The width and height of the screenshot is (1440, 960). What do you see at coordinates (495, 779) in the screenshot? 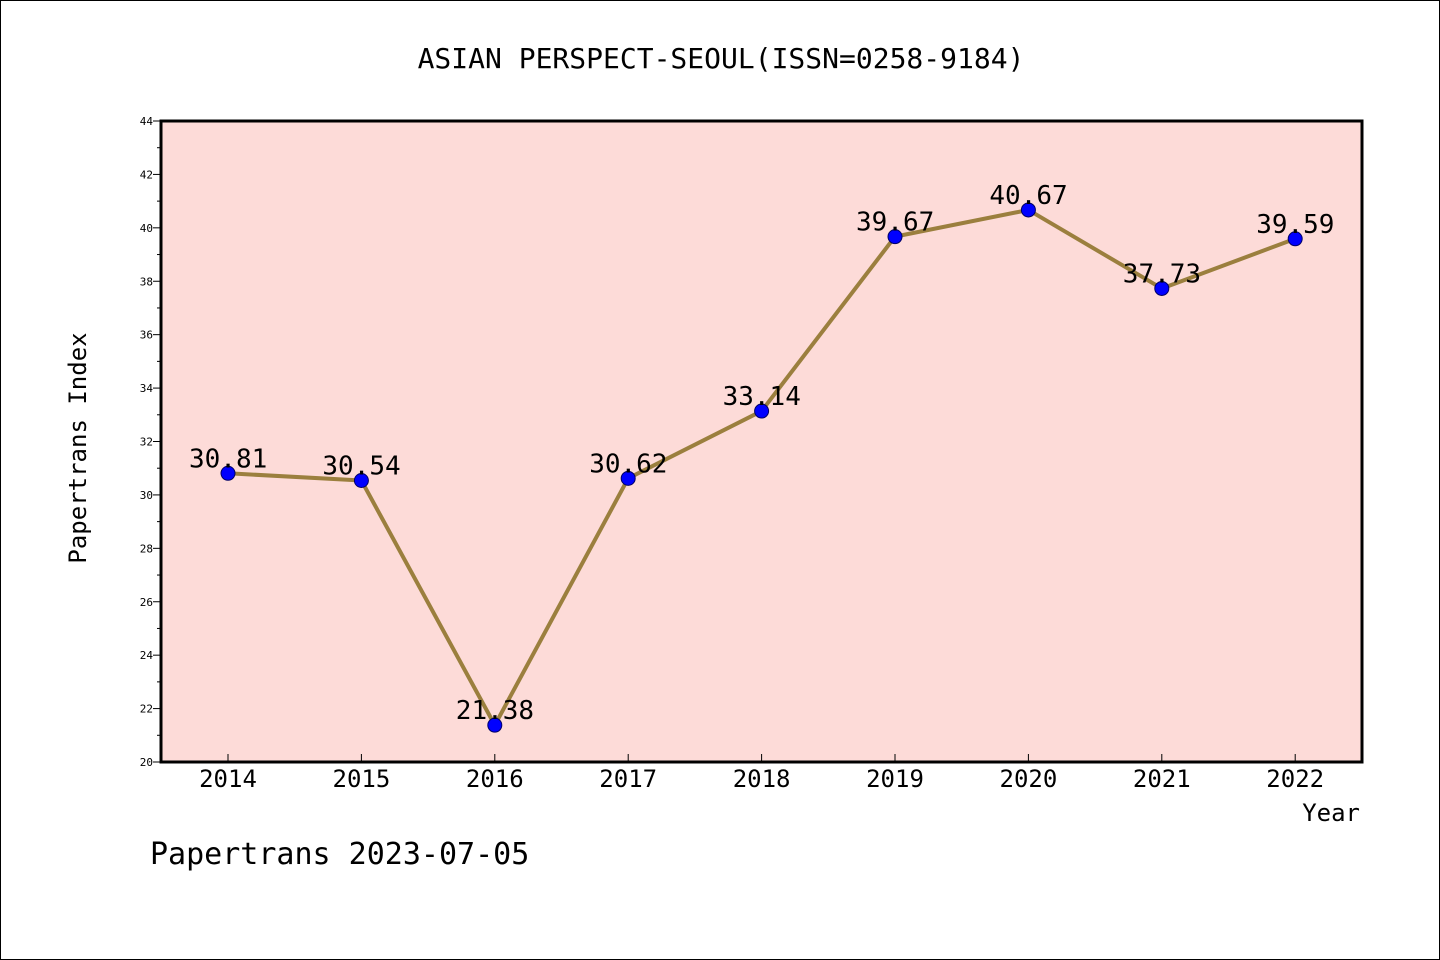
I see `x-tick-label: 2016` at bounding box center [495, 779].